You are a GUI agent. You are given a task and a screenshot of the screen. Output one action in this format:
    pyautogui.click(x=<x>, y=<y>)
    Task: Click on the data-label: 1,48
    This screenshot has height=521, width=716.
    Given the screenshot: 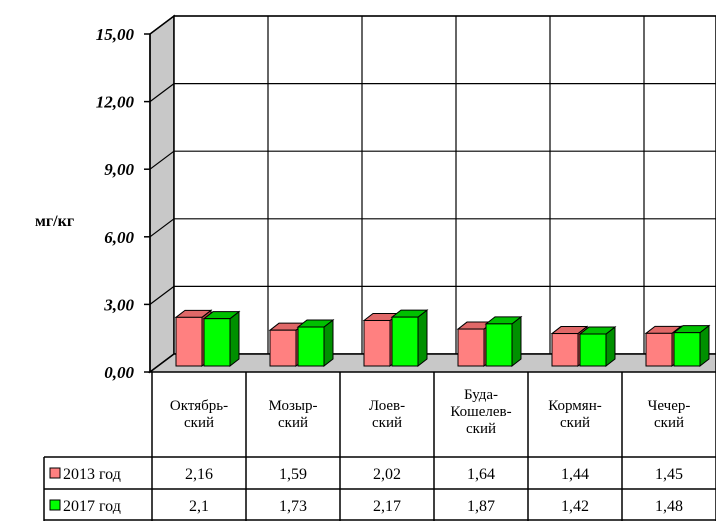 What is the action you would take?
    pyautogui.click(x=669, y=506)
    